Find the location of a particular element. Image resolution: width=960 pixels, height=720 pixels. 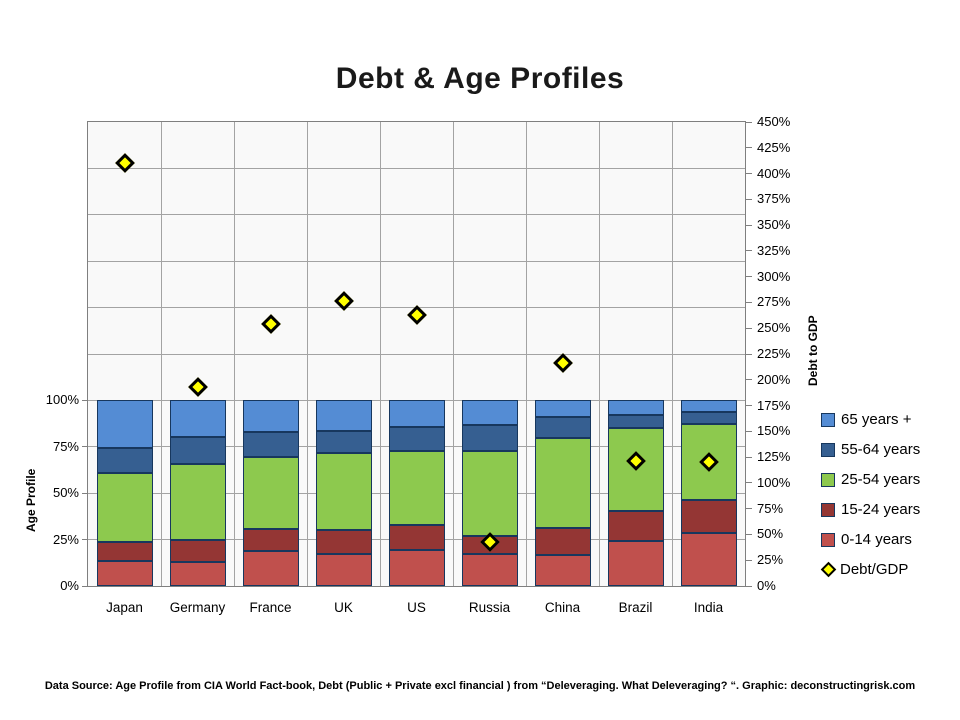

right-axis-tick-label: 100% is located at coordinates (774, 482).